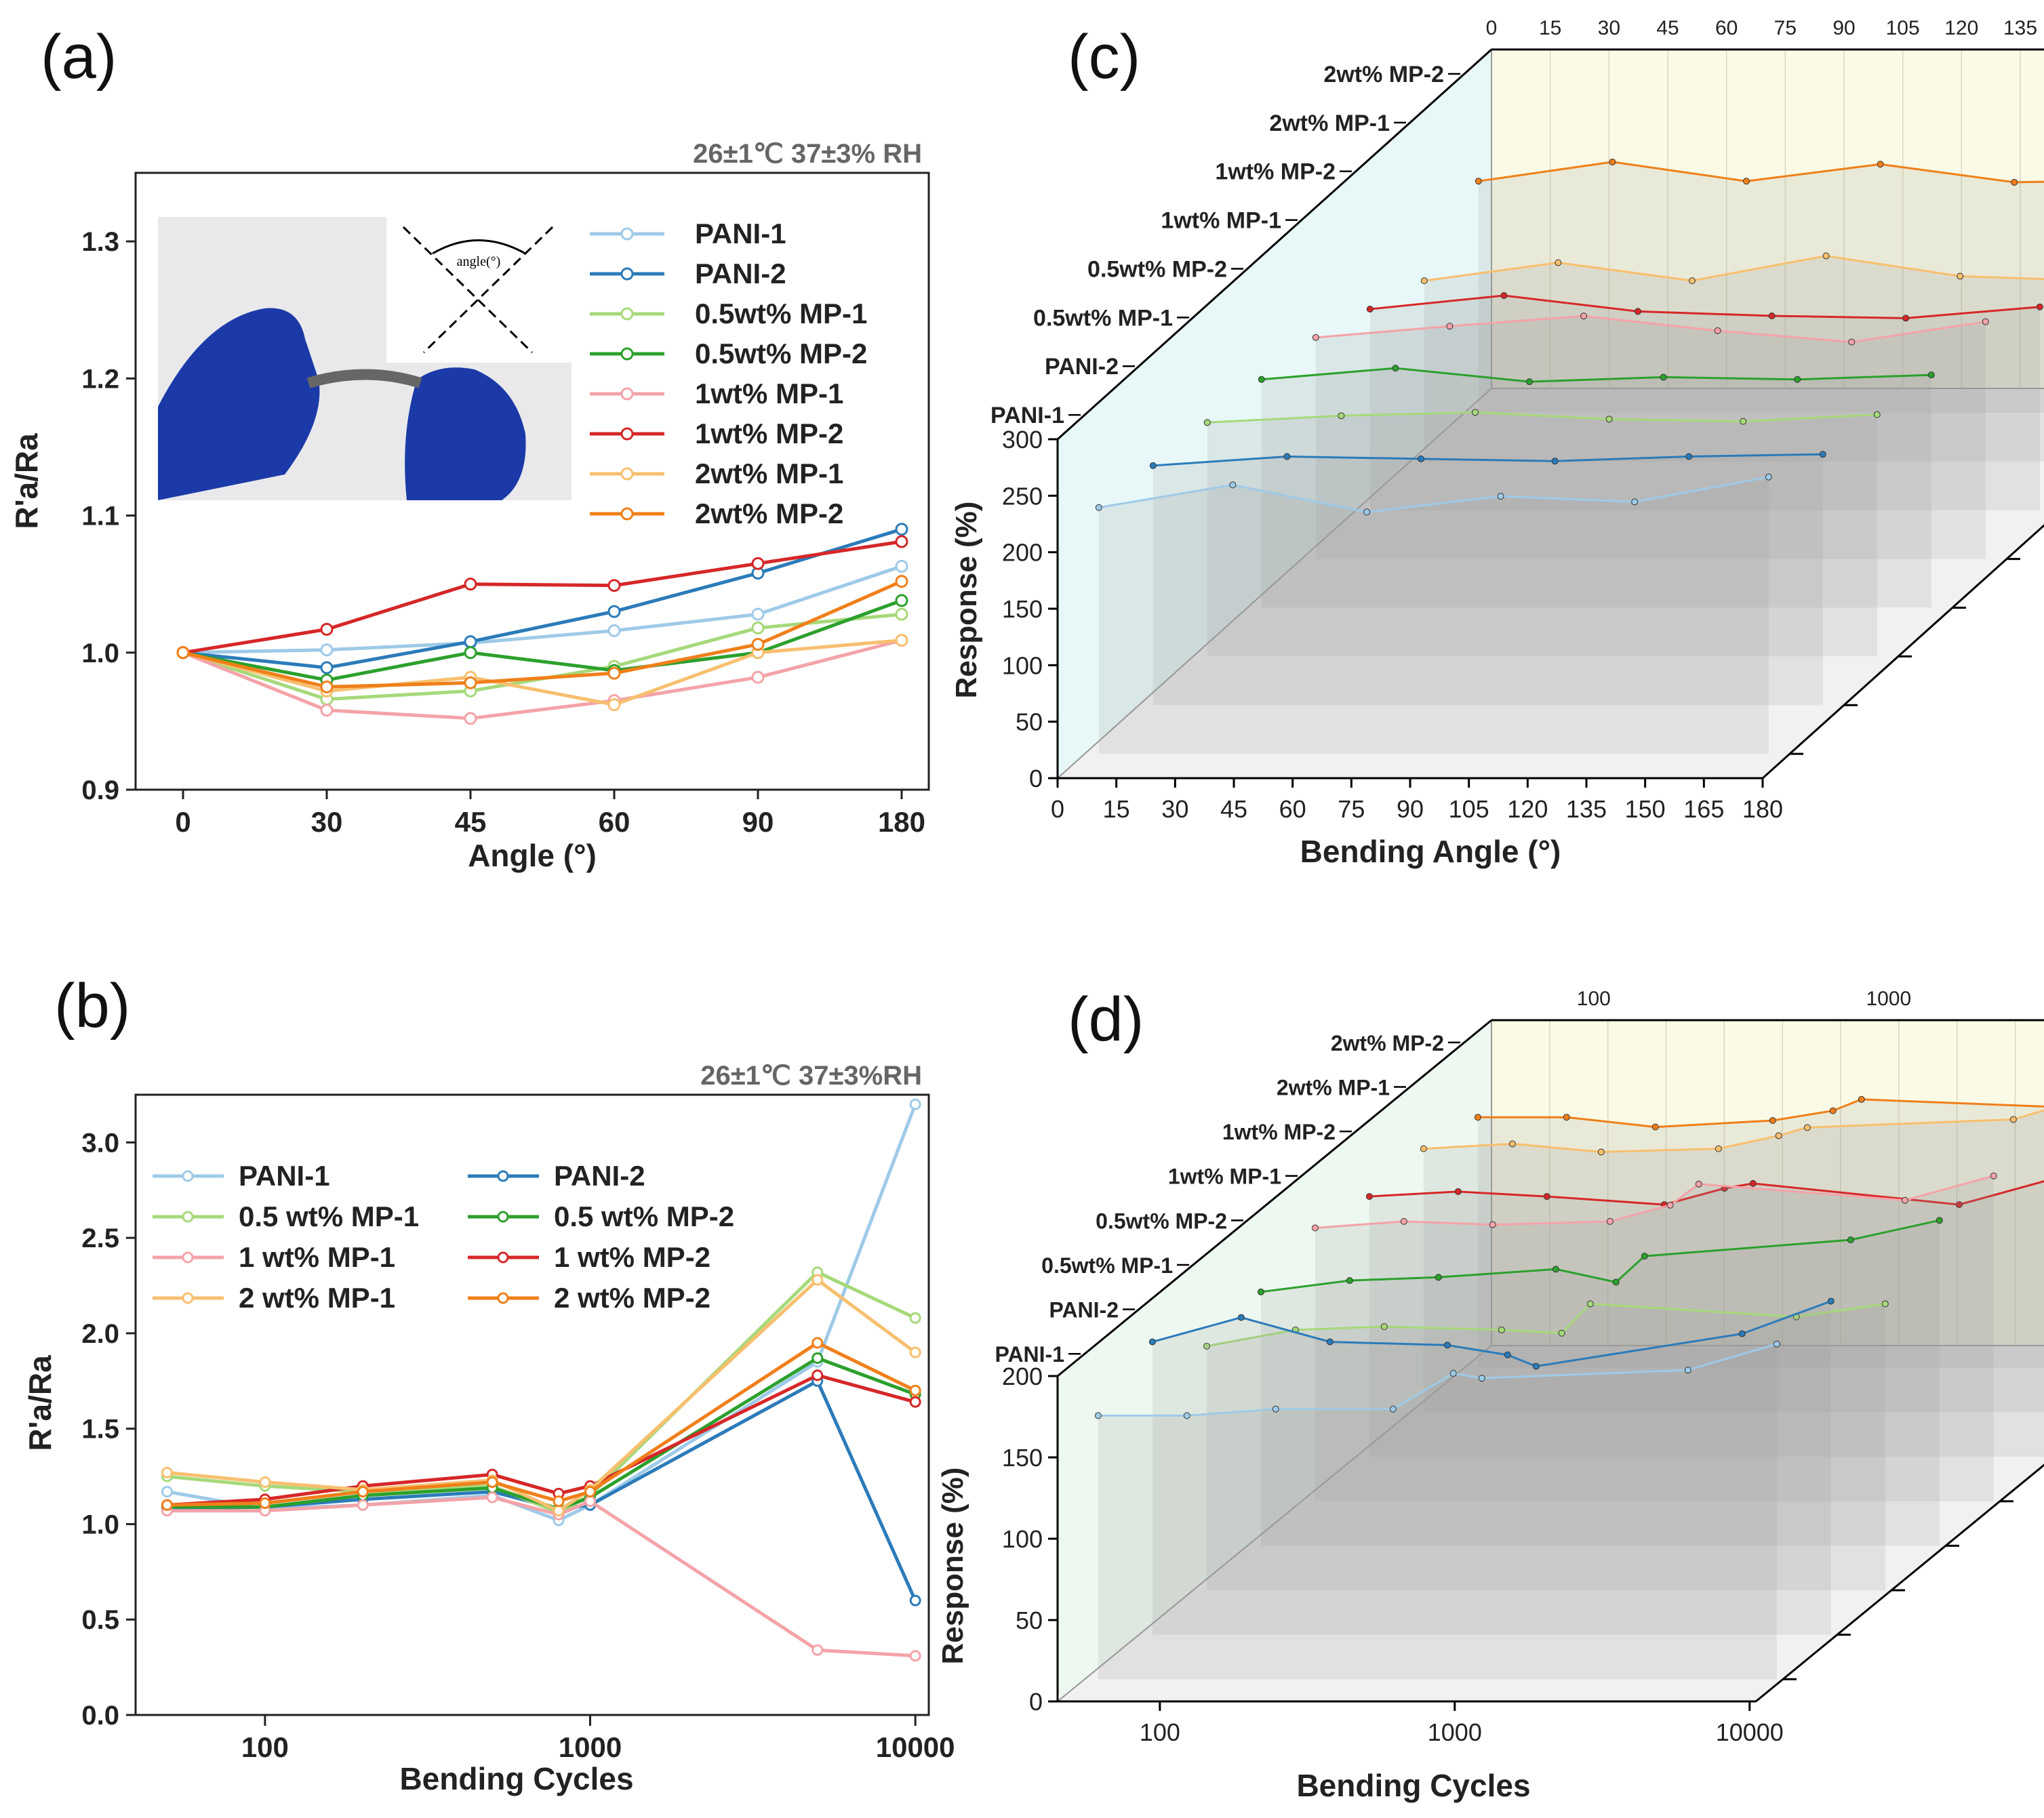 The width and height of the screenshot is (2044, 1818). I want to click on angle-arc, so click(479, 247).